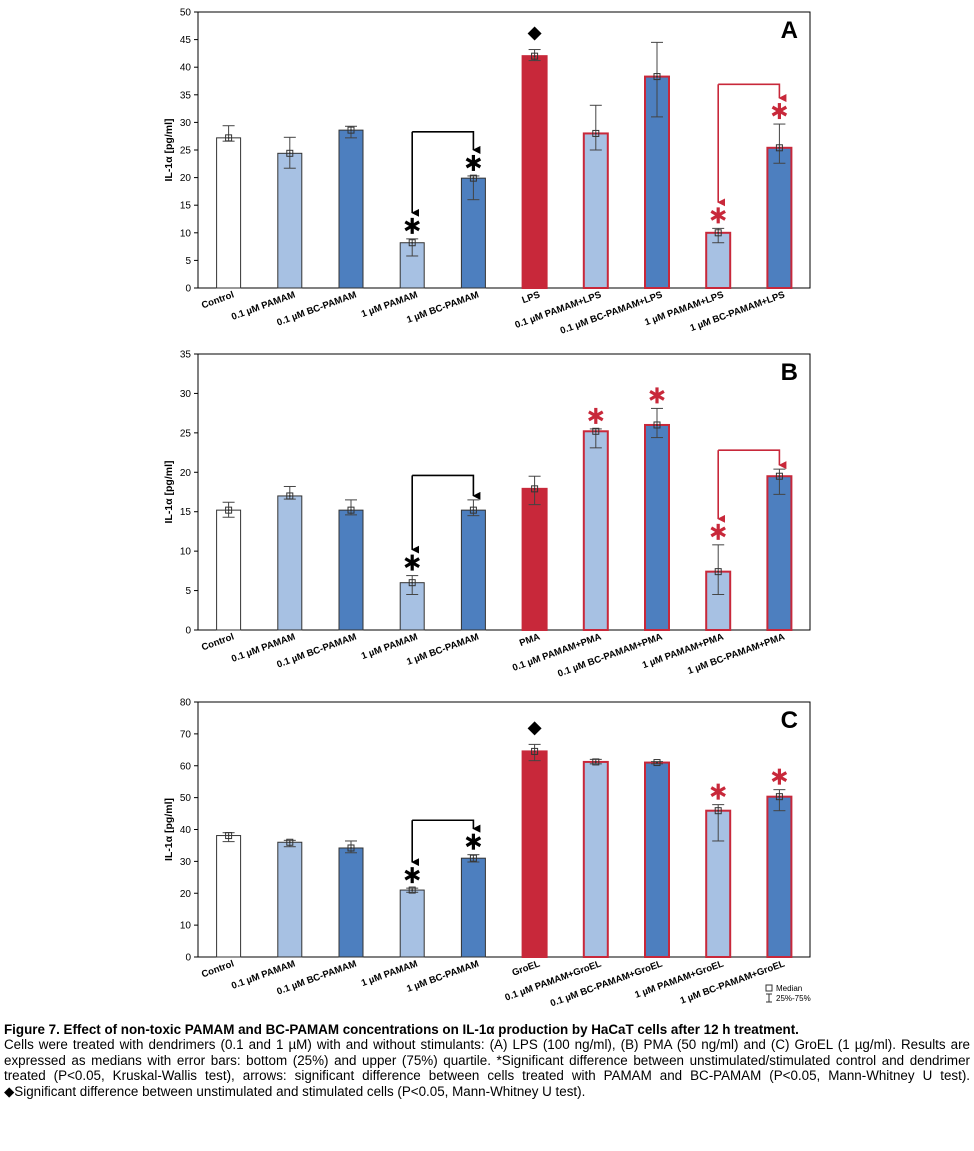 Image resolution: width=974 pixels, height=1151 pixels. Describe the element at coordinates (188, 261) in the screenshot. I see `y-tick-label: 5` at that location.